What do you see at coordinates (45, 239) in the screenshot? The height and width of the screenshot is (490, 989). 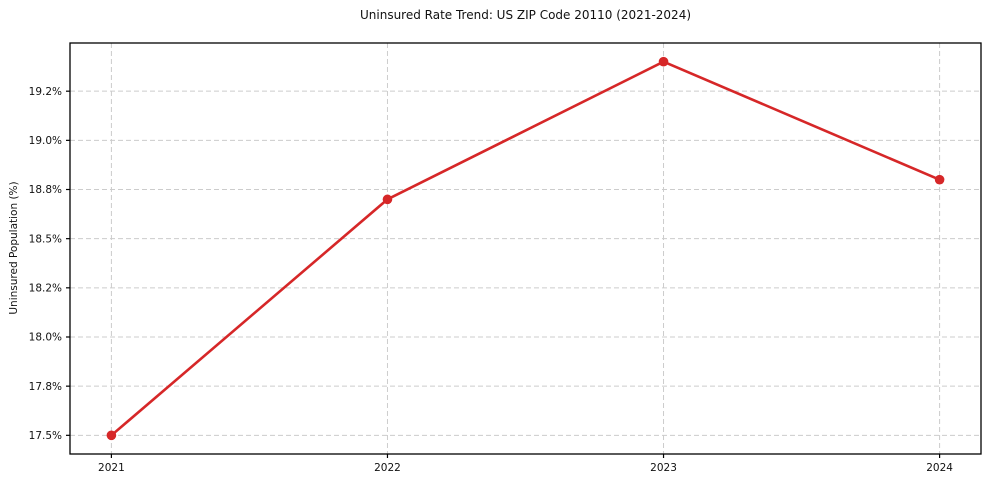 I see `y-tick-label: 18.5%` at bounding box center [45, 239].